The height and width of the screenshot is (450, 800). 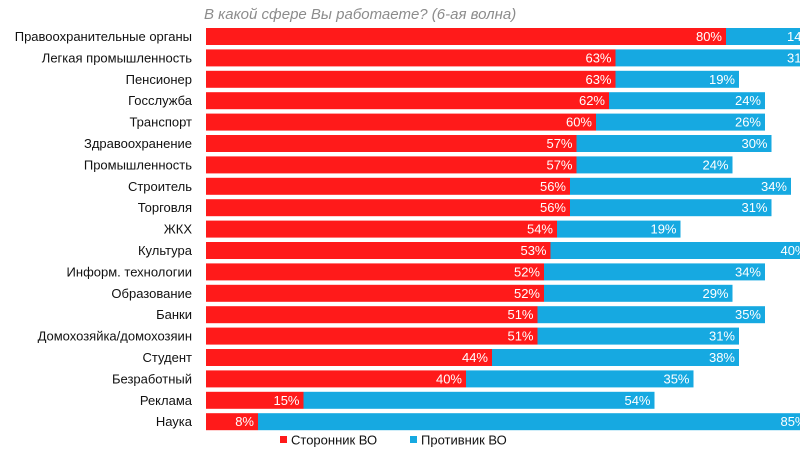 What do you see at coordinates (709, 36) in the screenshot?
I see `value-label-supporter: 80%` at bounding box center [709, 36].